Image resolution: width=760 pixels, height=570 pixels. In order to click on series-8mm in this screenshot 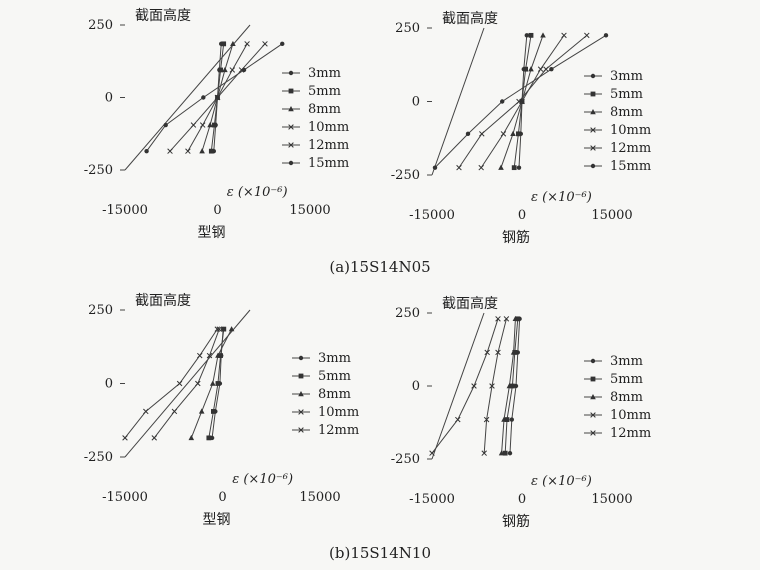, I will do `click(508, 385)`.